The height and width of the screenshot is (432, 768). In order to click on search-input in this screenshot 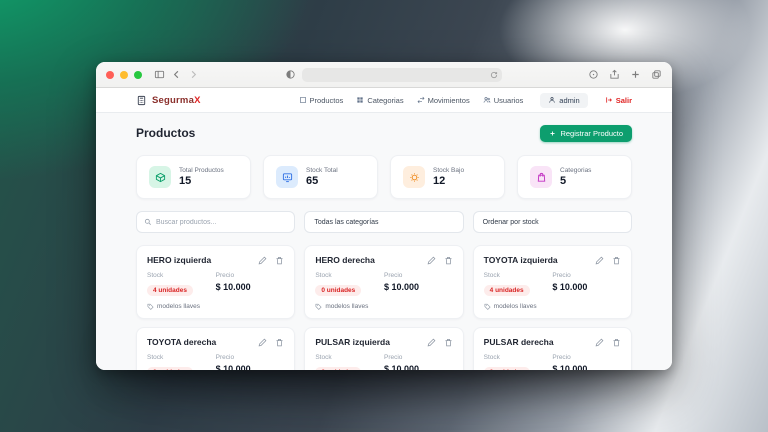, I will do `click(222, 222)`.